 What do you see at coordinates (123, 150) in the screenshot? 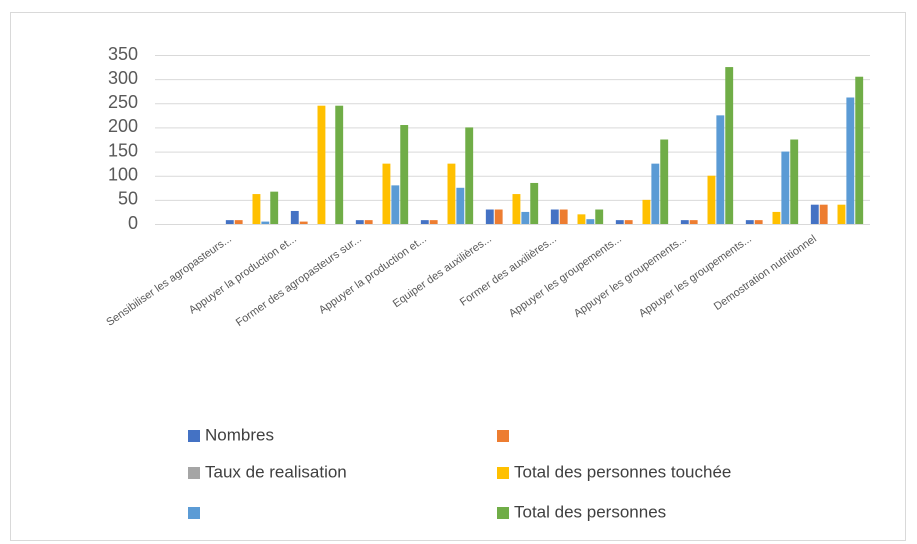
I see `y-tick-label: 150` at bounding box center [123, 150].